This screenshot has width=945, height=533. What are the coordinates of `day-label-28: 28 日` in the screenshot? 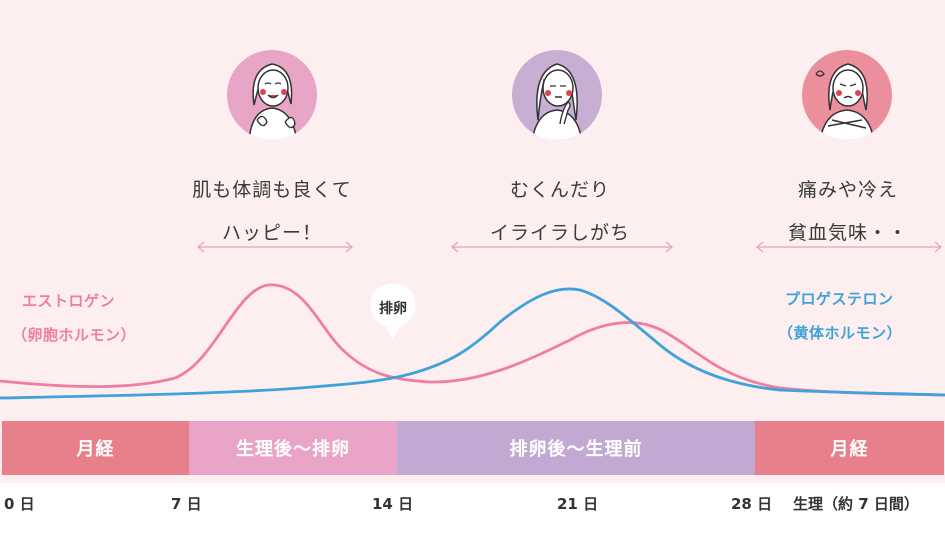 It's located at (752, 504).